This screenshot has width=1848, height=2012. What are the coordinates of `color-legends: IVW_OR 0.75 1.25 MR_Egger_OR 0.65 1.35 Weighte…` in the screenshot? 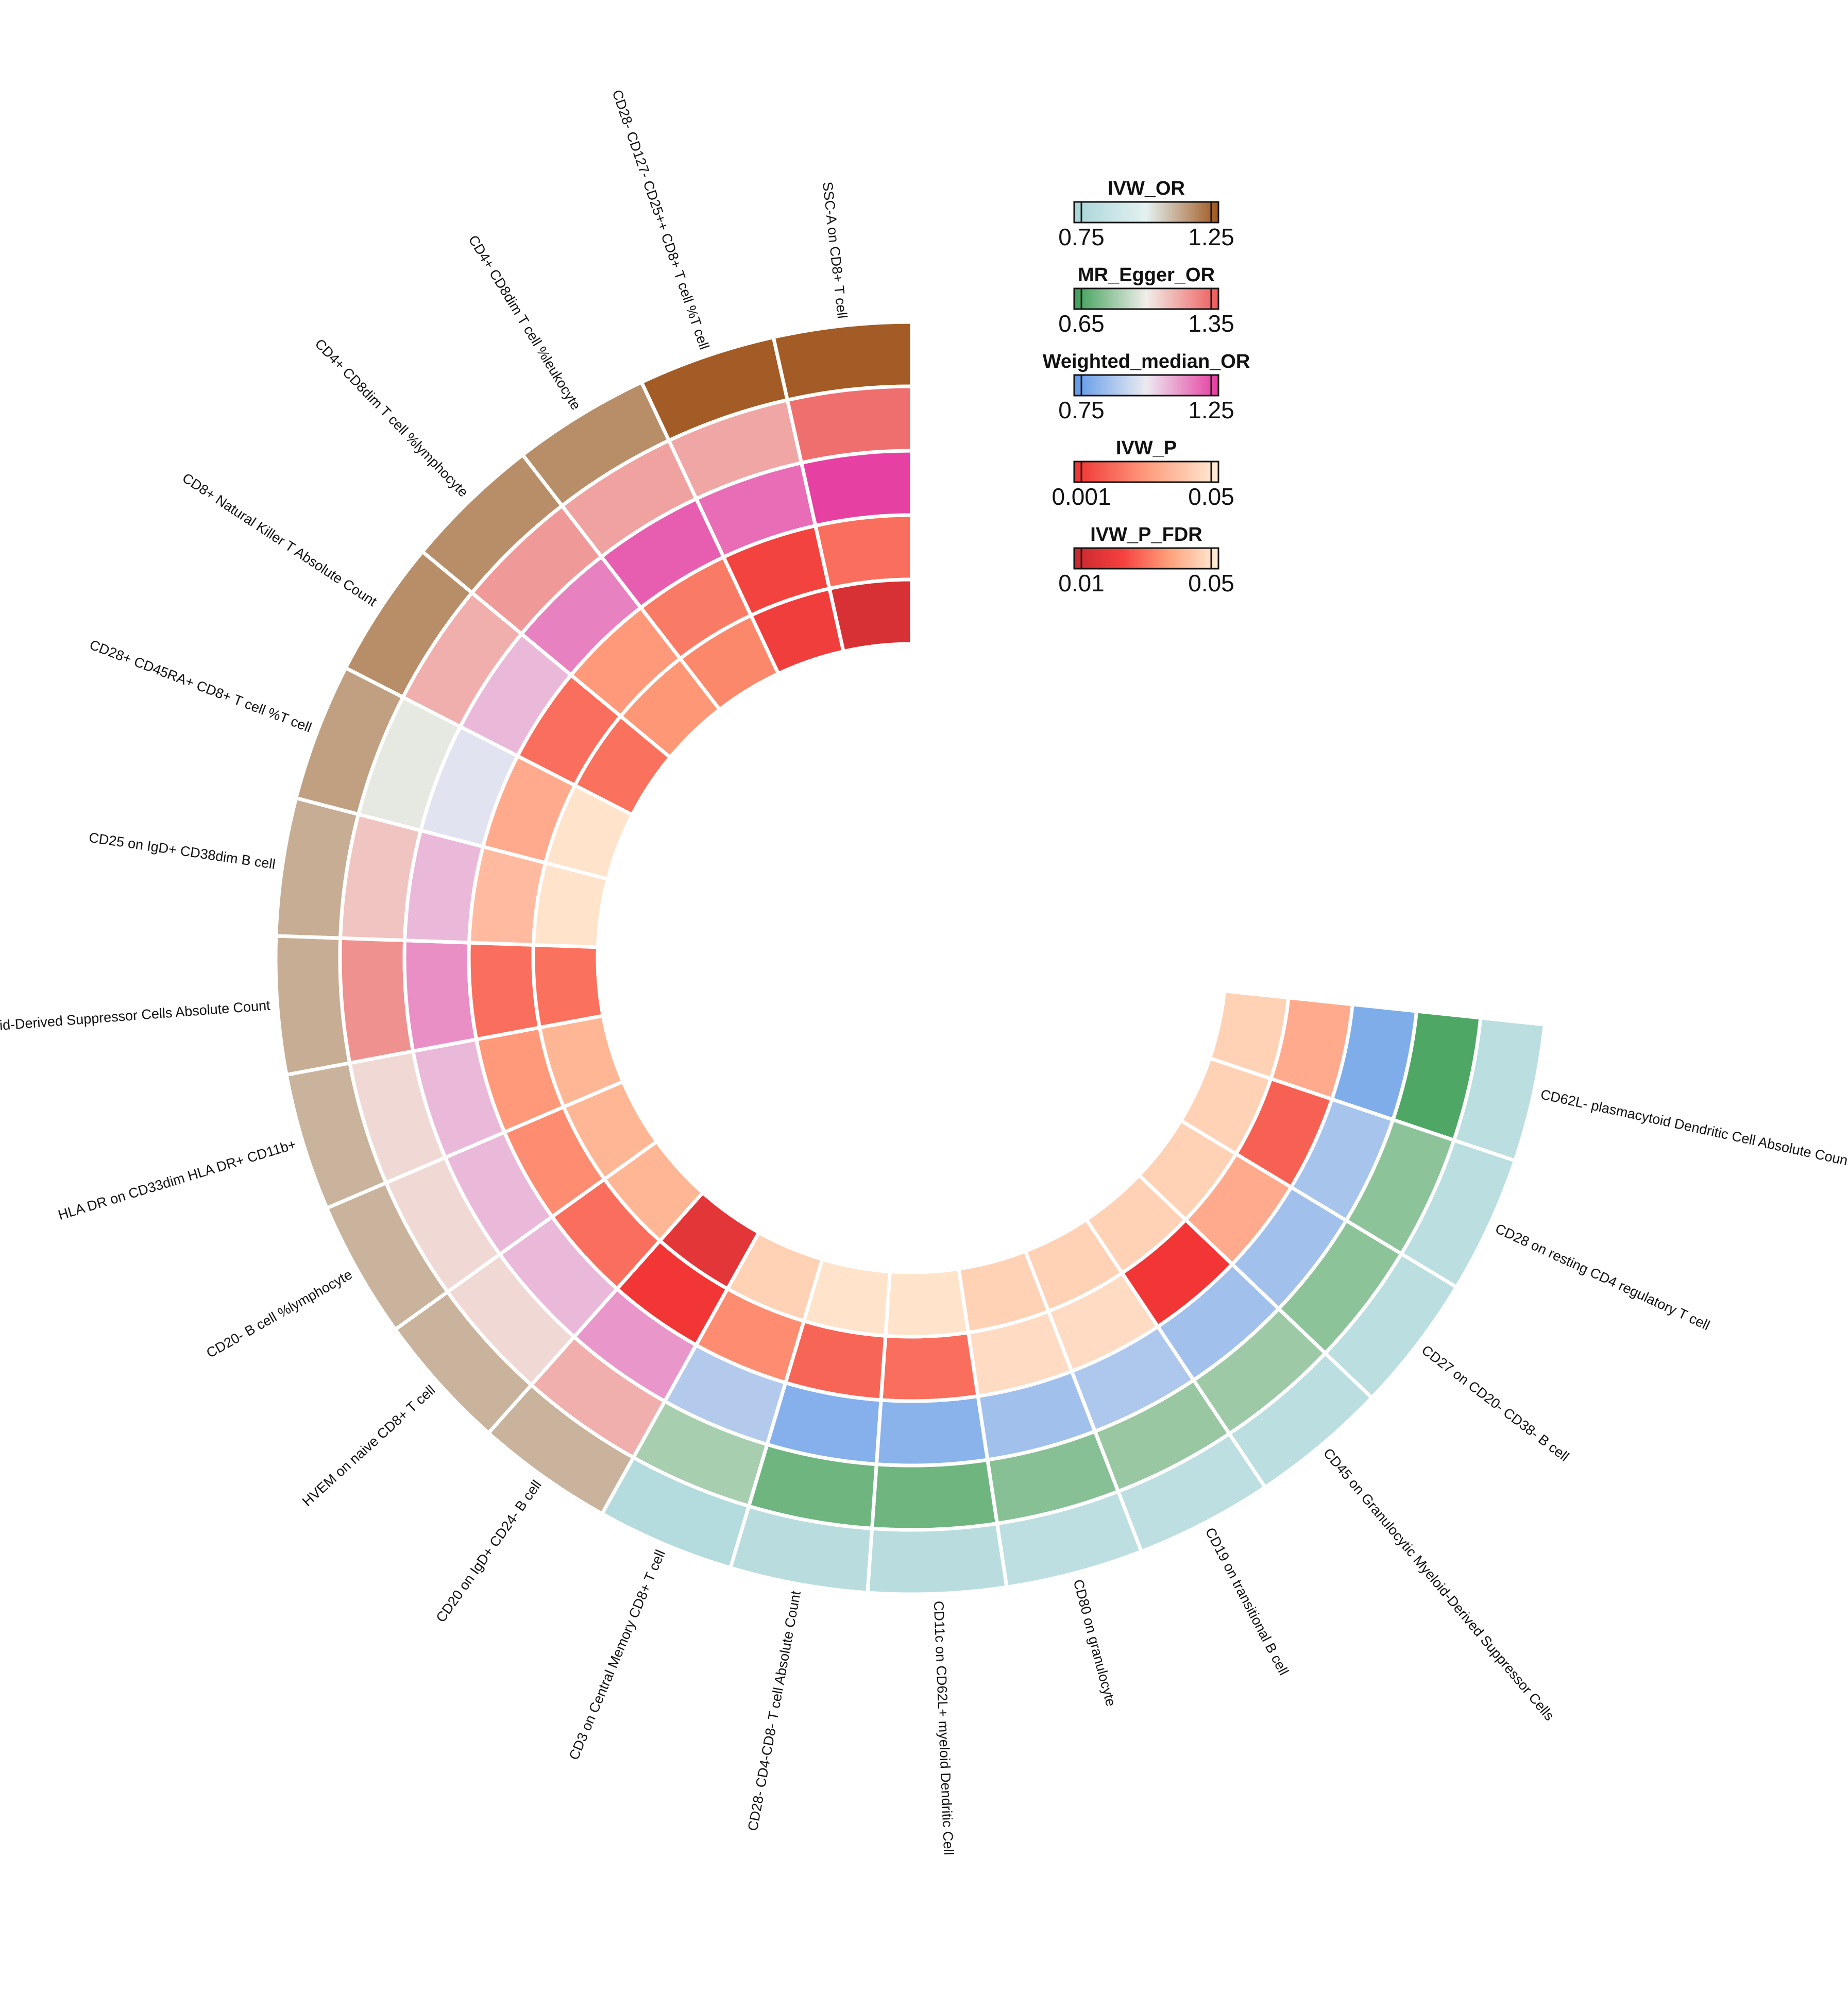 It's located at (1146, 387).